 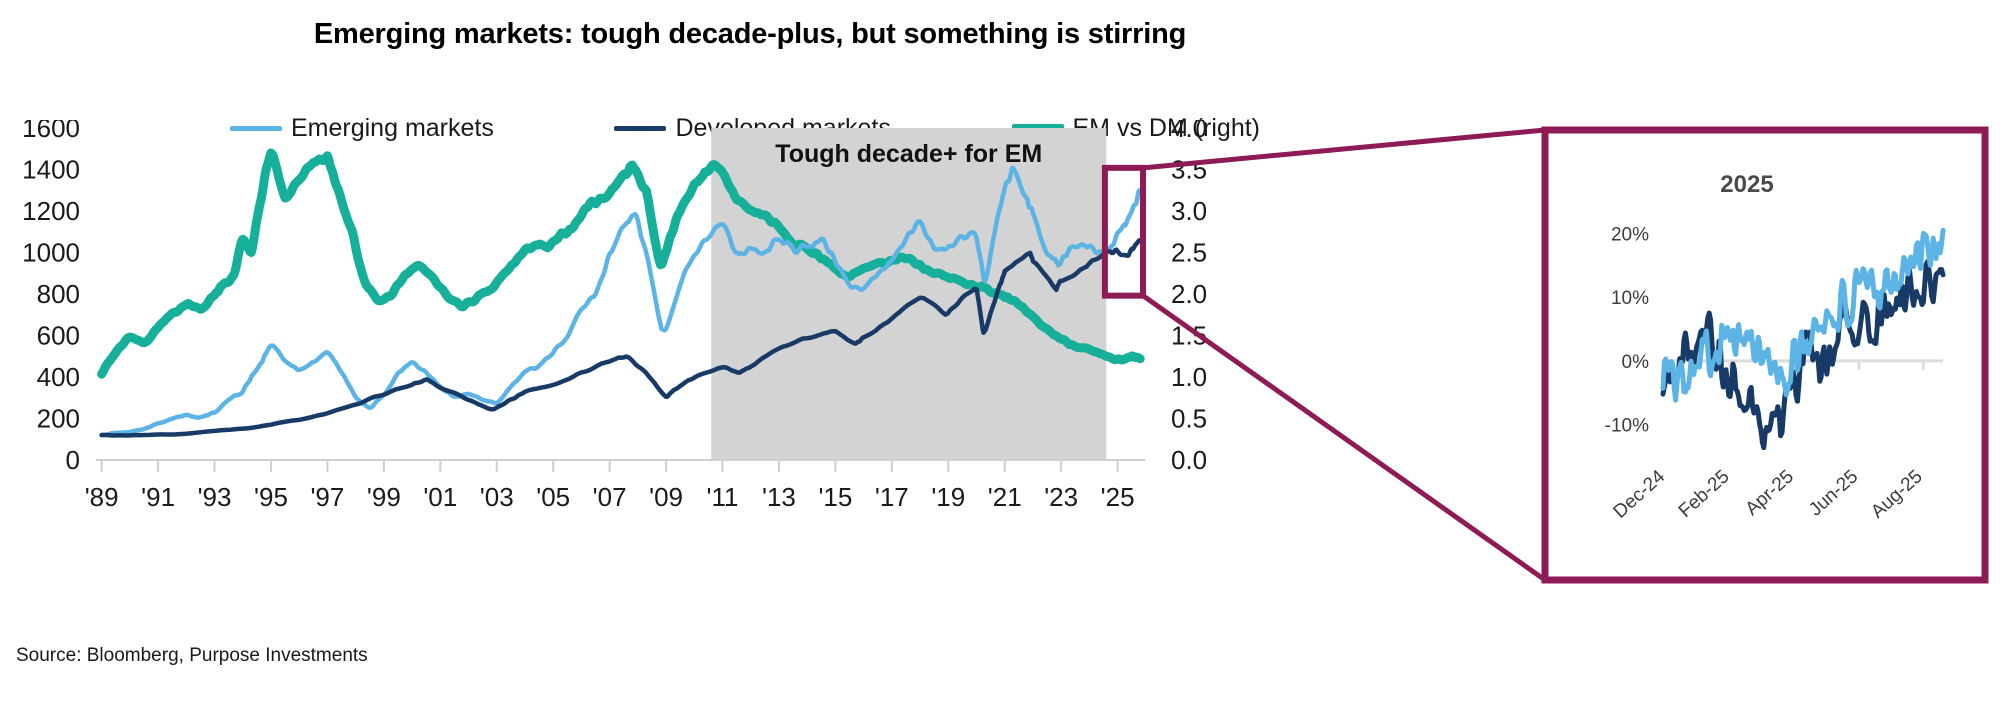 I want to click on right-axis-tick-label: 4.0, so click(x=1189, y=131).